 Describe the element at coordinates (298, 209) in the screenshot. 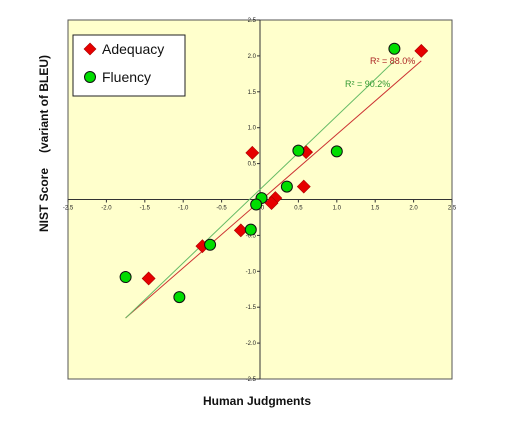

I see `x-tick-label: 0.5` at that location.